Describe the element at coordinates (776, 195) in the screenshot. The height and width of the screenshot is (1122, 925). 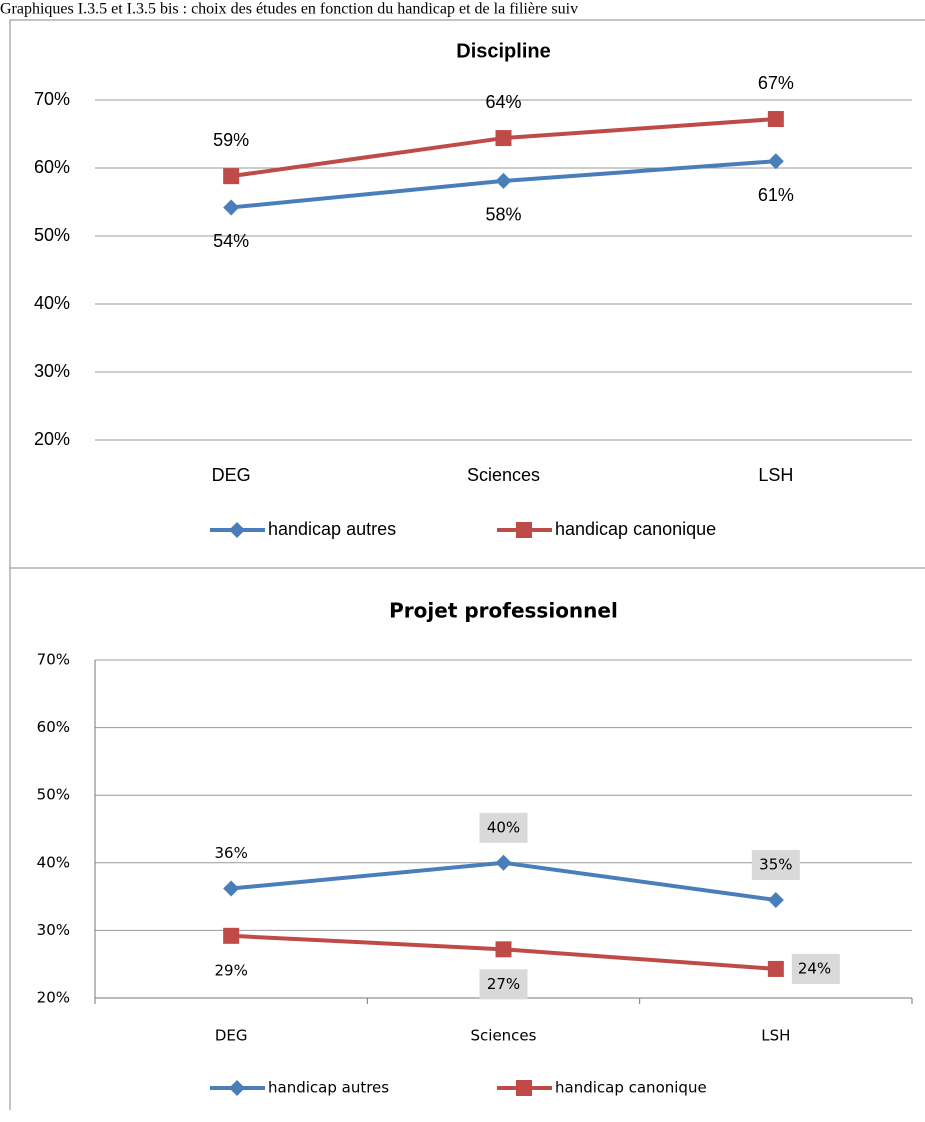
I see `data-label: 61%` at that location.